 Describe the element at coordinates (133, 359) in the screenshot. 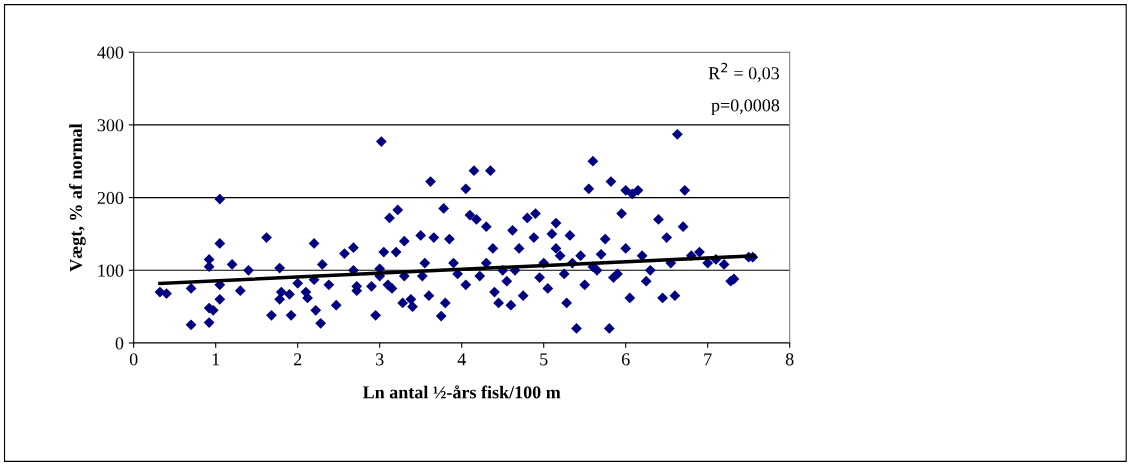

I see `x-tick-label: 0` at that location.